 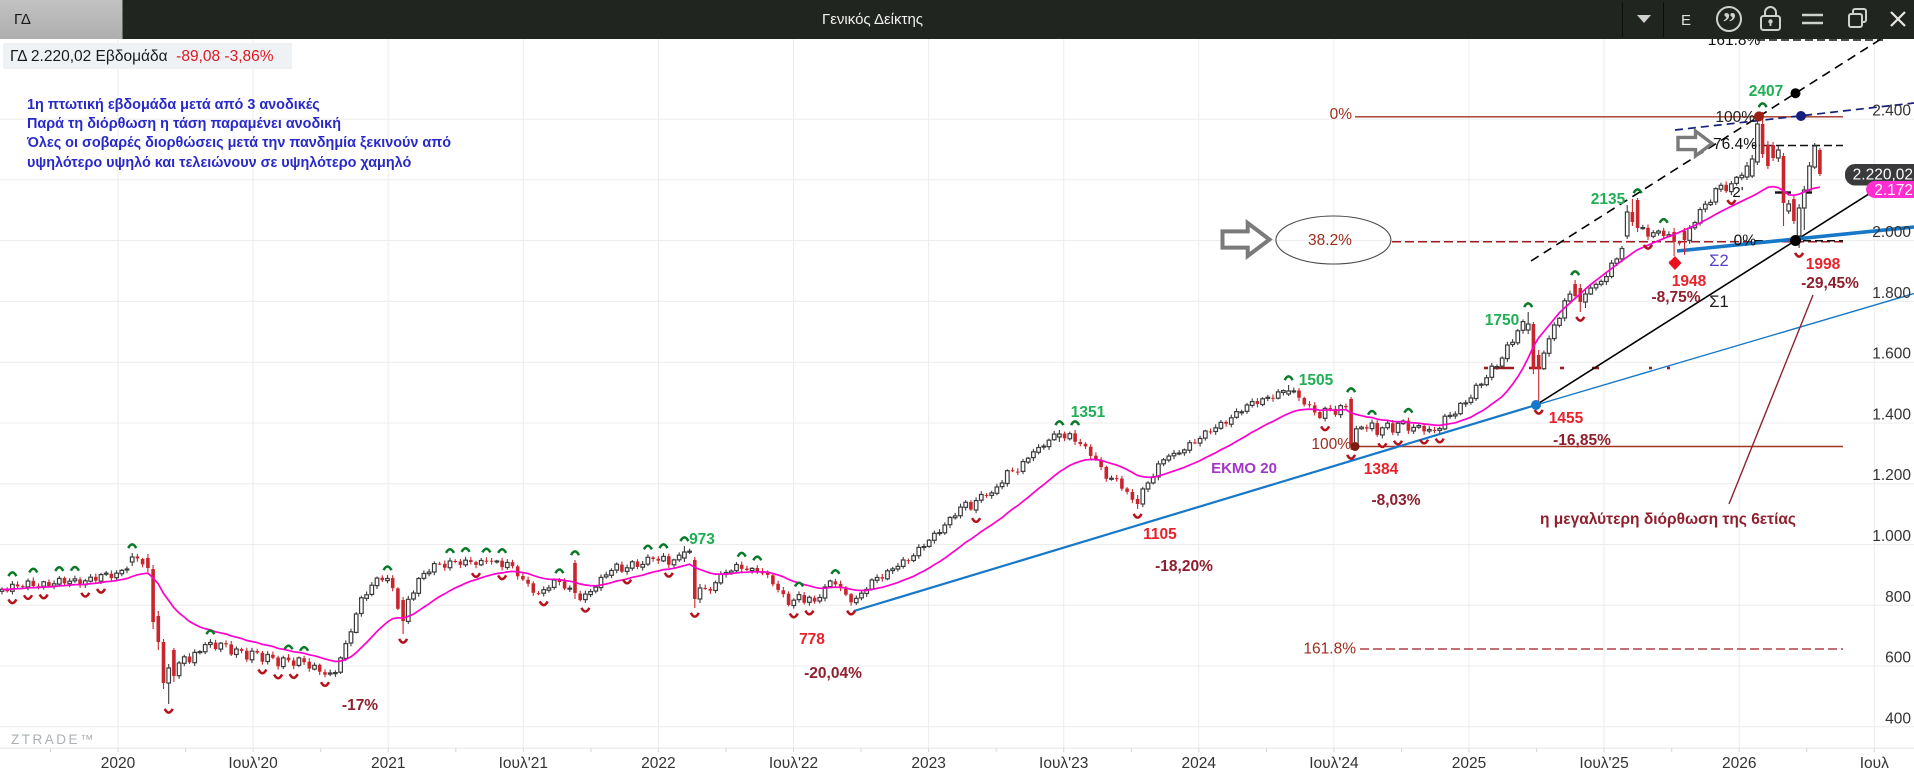 What do you see at coordinates (388, 763) in the screenshot?
I see `svg-text: 2021` at bounding box center [388, 763].